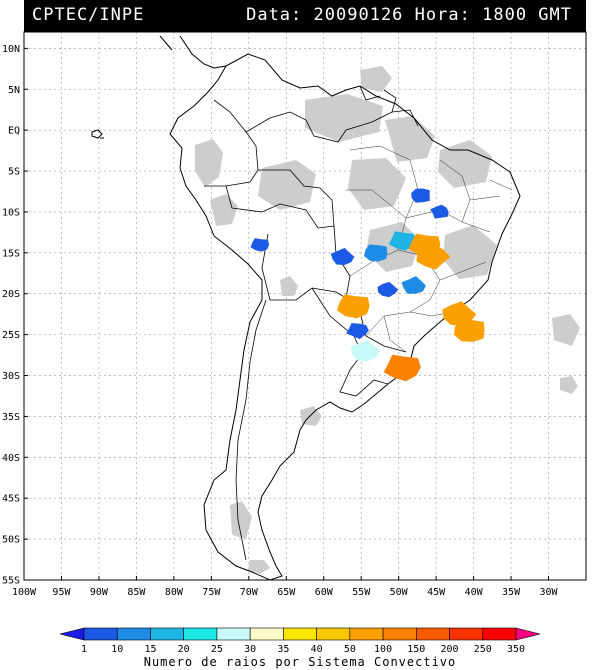 The height and width of the screenshot is (670, 600). I want to click on date-value: 20090126, so click(358, 15).